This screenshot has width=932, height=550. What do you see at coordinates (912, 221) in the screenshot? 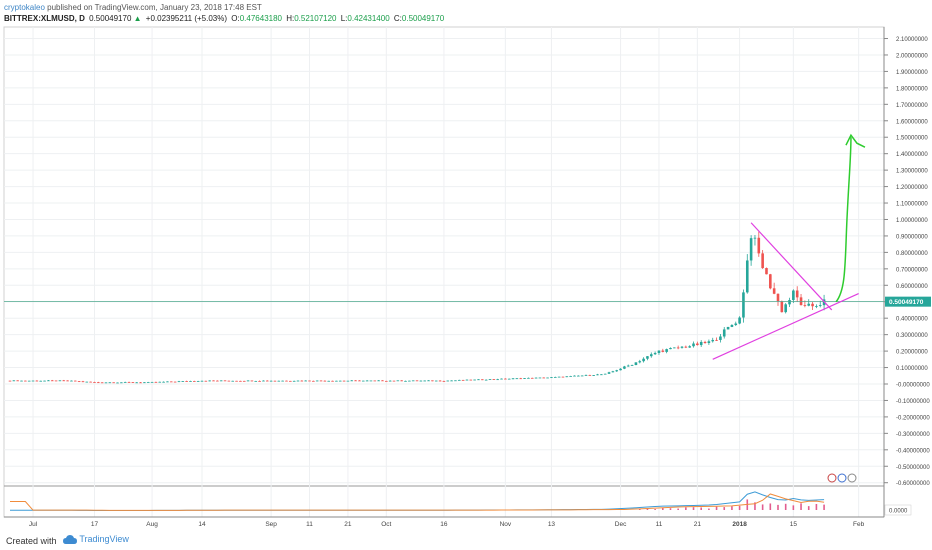
I see `price-tick-label: 1.00000000` at bounding box center [912, 221].